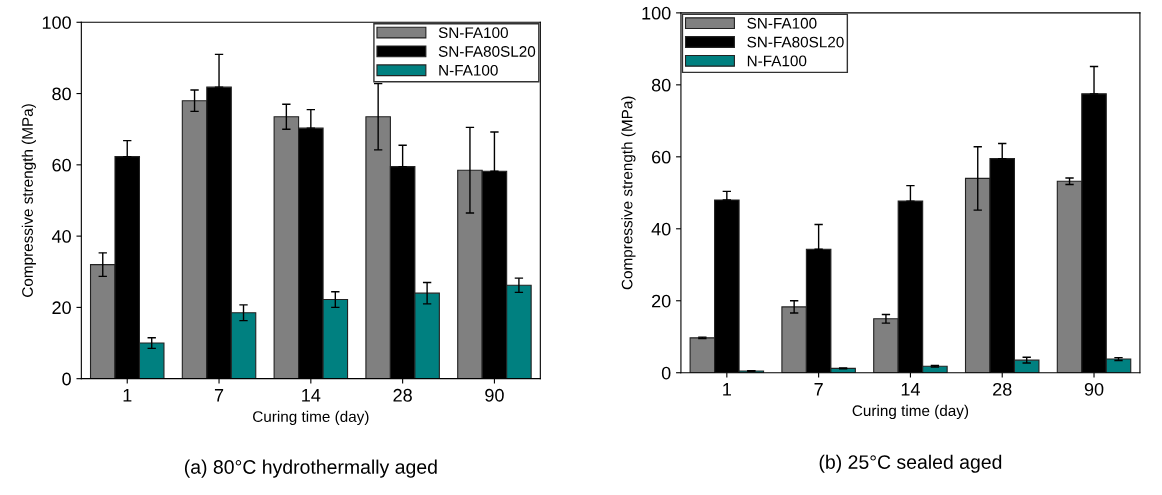 The width and height of the screenshot is (1162, 495). Describe the element at coordinates (910, 463) in the screenshot. I see `text: (b) 25°C sealed aged` at that location.